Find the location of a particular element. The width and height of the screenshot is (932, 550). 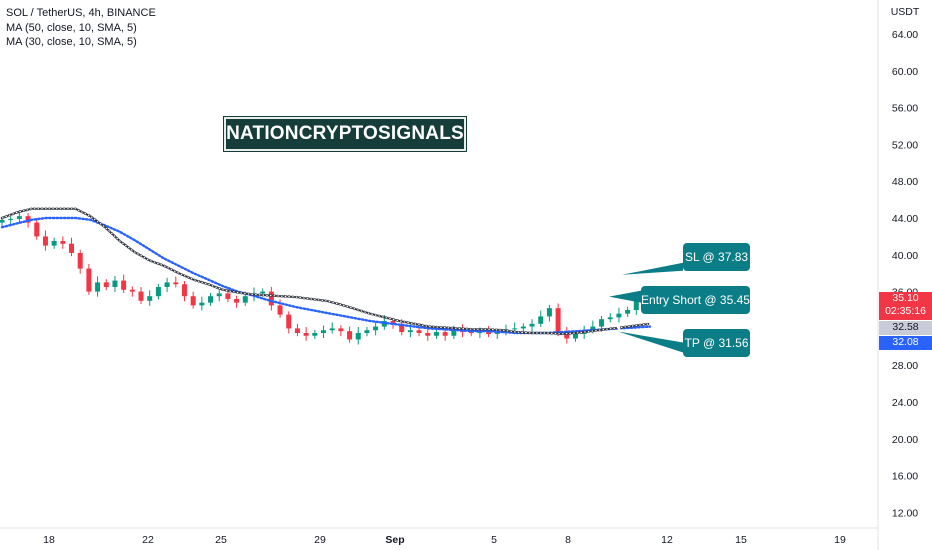

ma50-price-tag: 32.58 is located at coordinates (905, 328).